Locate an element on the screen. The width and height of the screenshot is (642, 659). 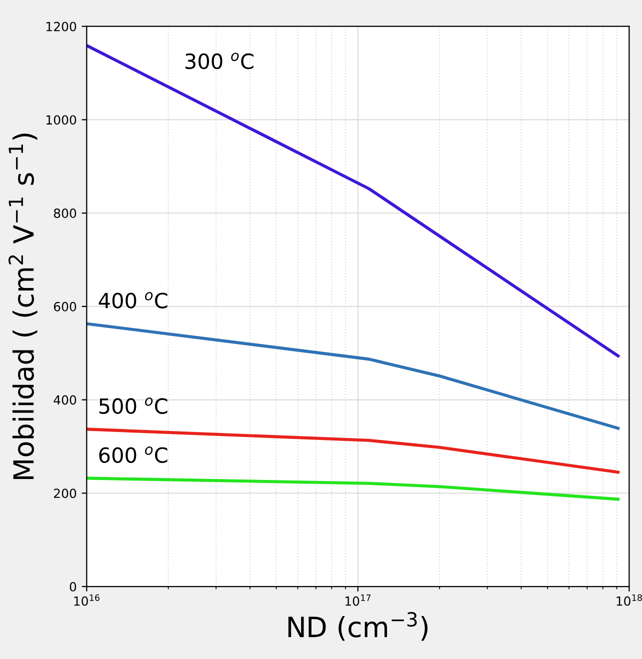
series-label: 500 $^{o}$C is located at coordinates (133, 406).